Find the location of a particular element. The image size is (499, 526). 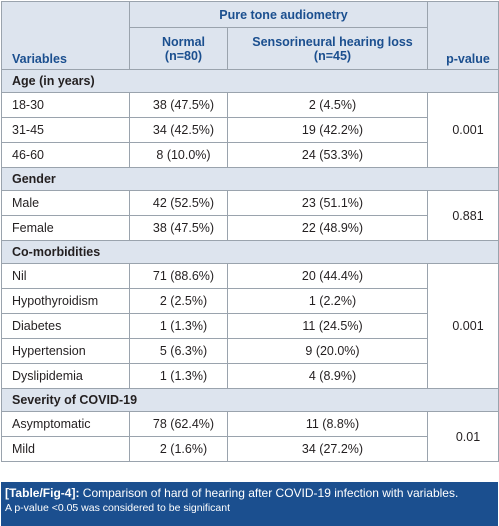

table-row: 31-45 34 (42.5%) 19 (42.2%) is located at coordinates (250, 130).